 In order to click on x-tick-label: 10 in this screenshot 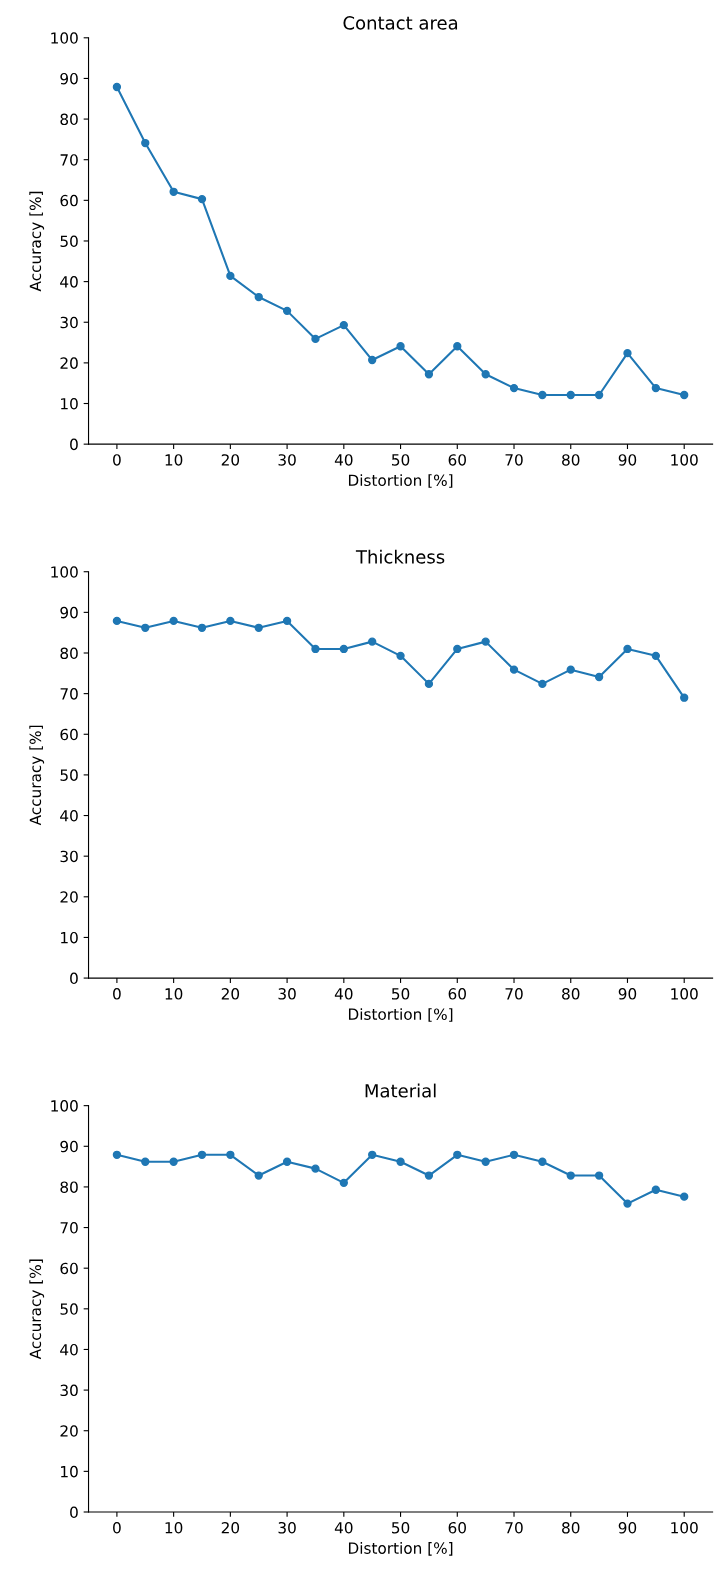, I will do `click(174, 460)`.